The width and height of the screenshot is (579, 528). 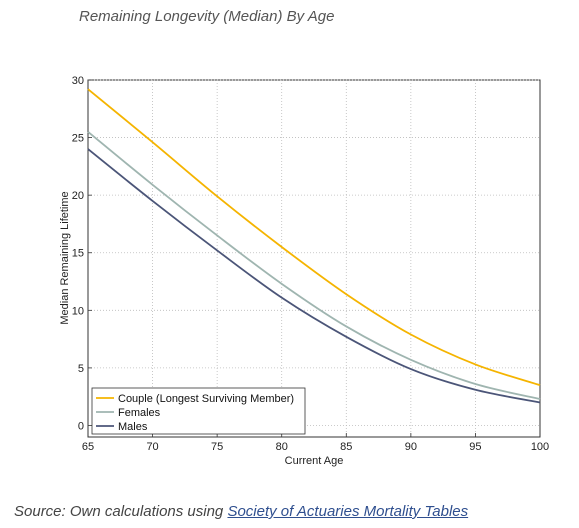 I want to click on y-tick-label: 15, so click(x=78, y=254).